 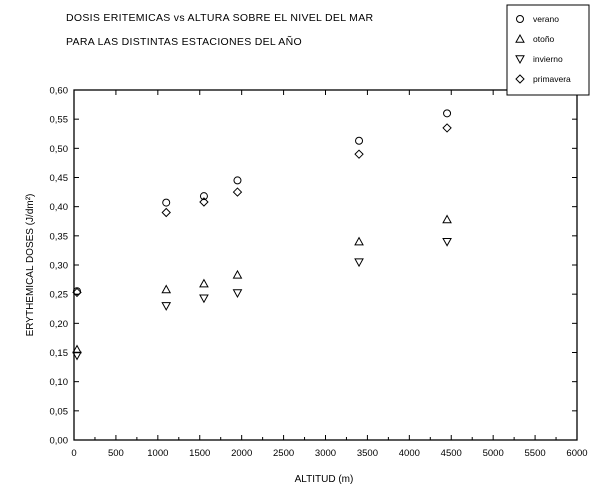 I want to click on legend: verano otoño invierno primavera, so click(x=548, y=50).